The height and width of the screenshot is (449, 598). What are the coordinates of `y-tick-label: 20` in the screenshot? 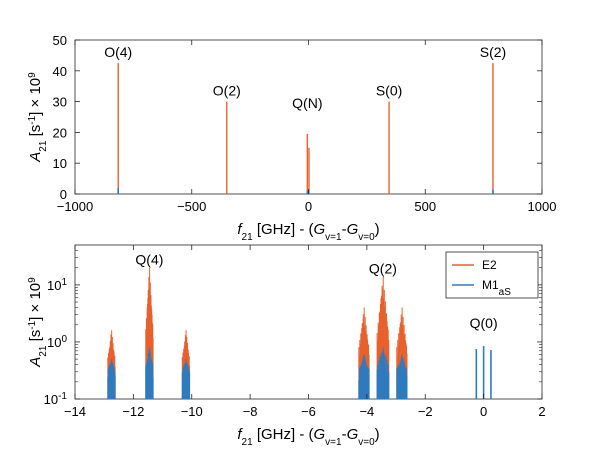 It's located at (60, 132).